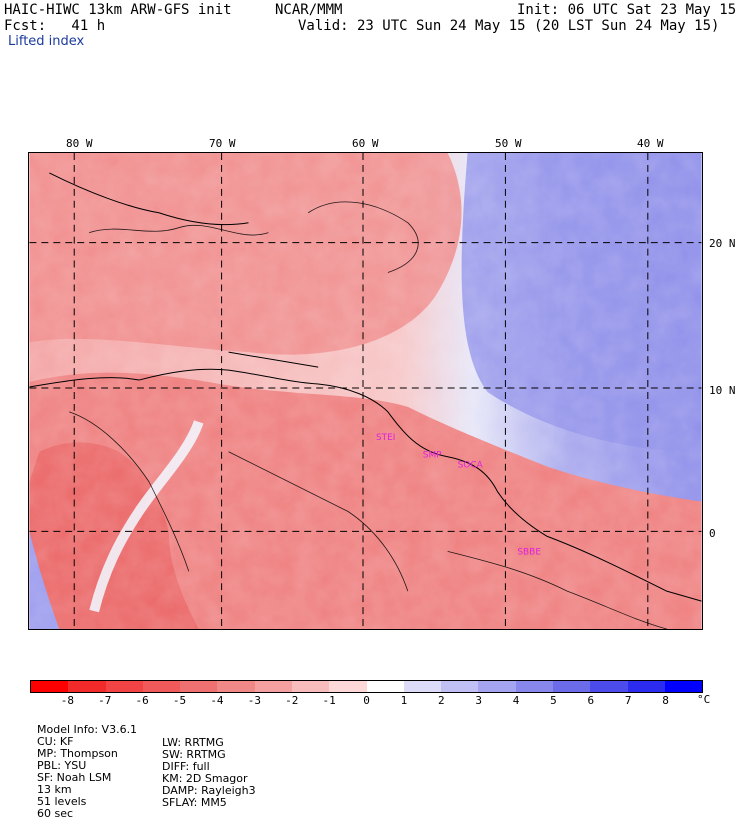  I want to click on lon-label-40w: 40 W, so click(650, 143).